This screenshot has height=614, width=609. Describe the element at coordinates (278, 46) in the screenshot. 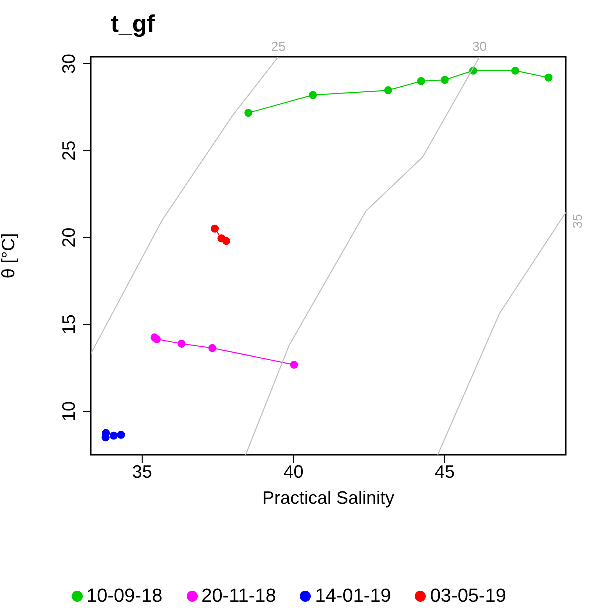

I see `annotation: 25` at that location.